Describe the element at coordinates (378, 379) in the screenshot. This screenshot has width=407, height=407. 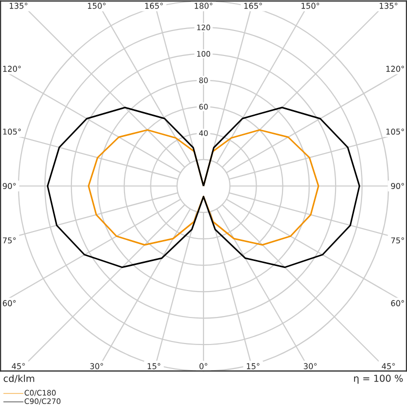
I see `text: η = 100 %` at that location.